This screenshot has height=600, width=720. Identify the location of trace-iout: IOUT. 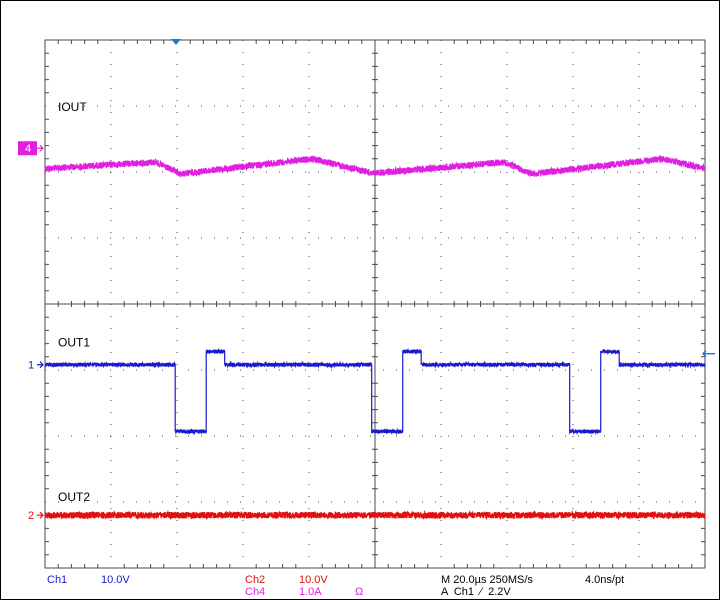
(375, 139).